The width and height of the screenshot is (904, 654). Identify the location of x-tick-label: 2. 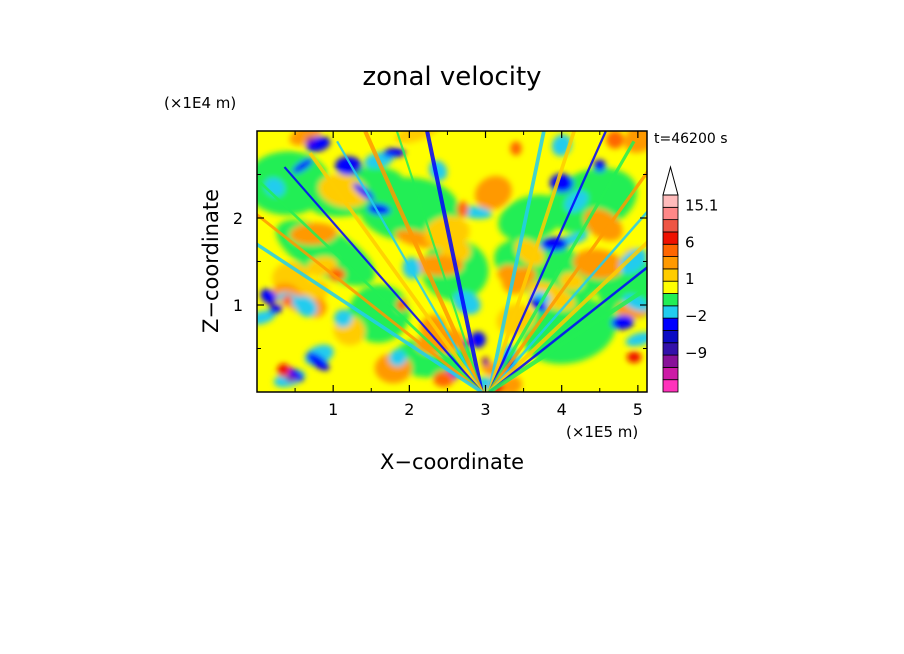
(409, 409).